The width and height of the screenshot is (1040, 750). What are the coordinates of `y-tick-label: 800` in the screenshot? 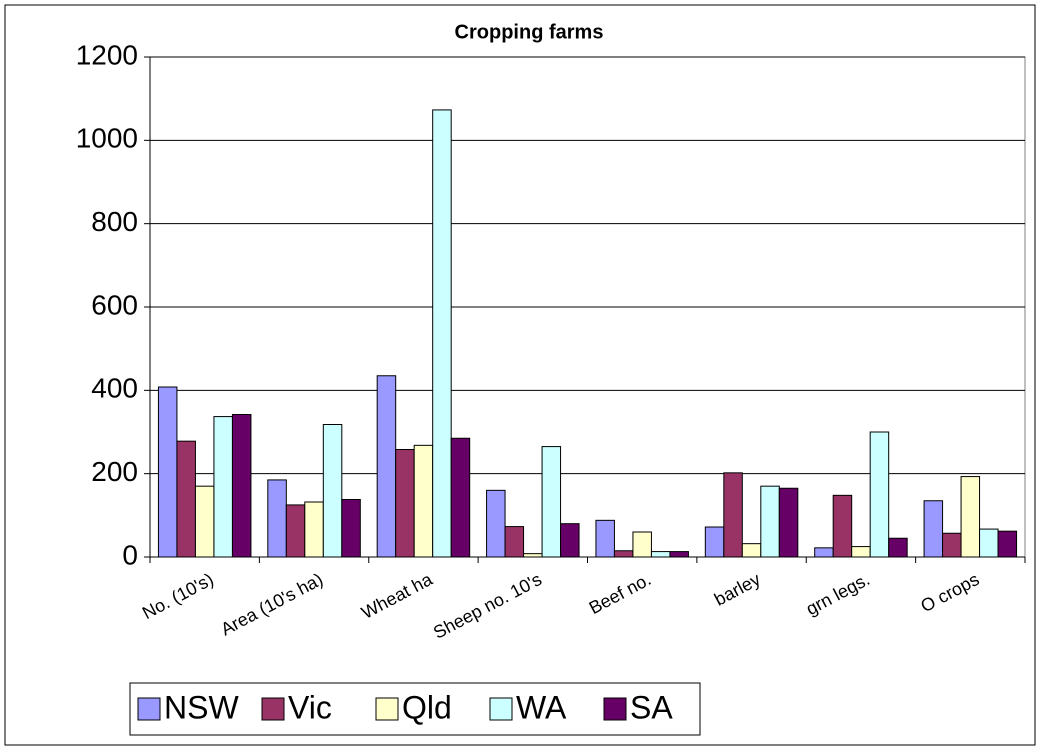 It's located at (114, 221).